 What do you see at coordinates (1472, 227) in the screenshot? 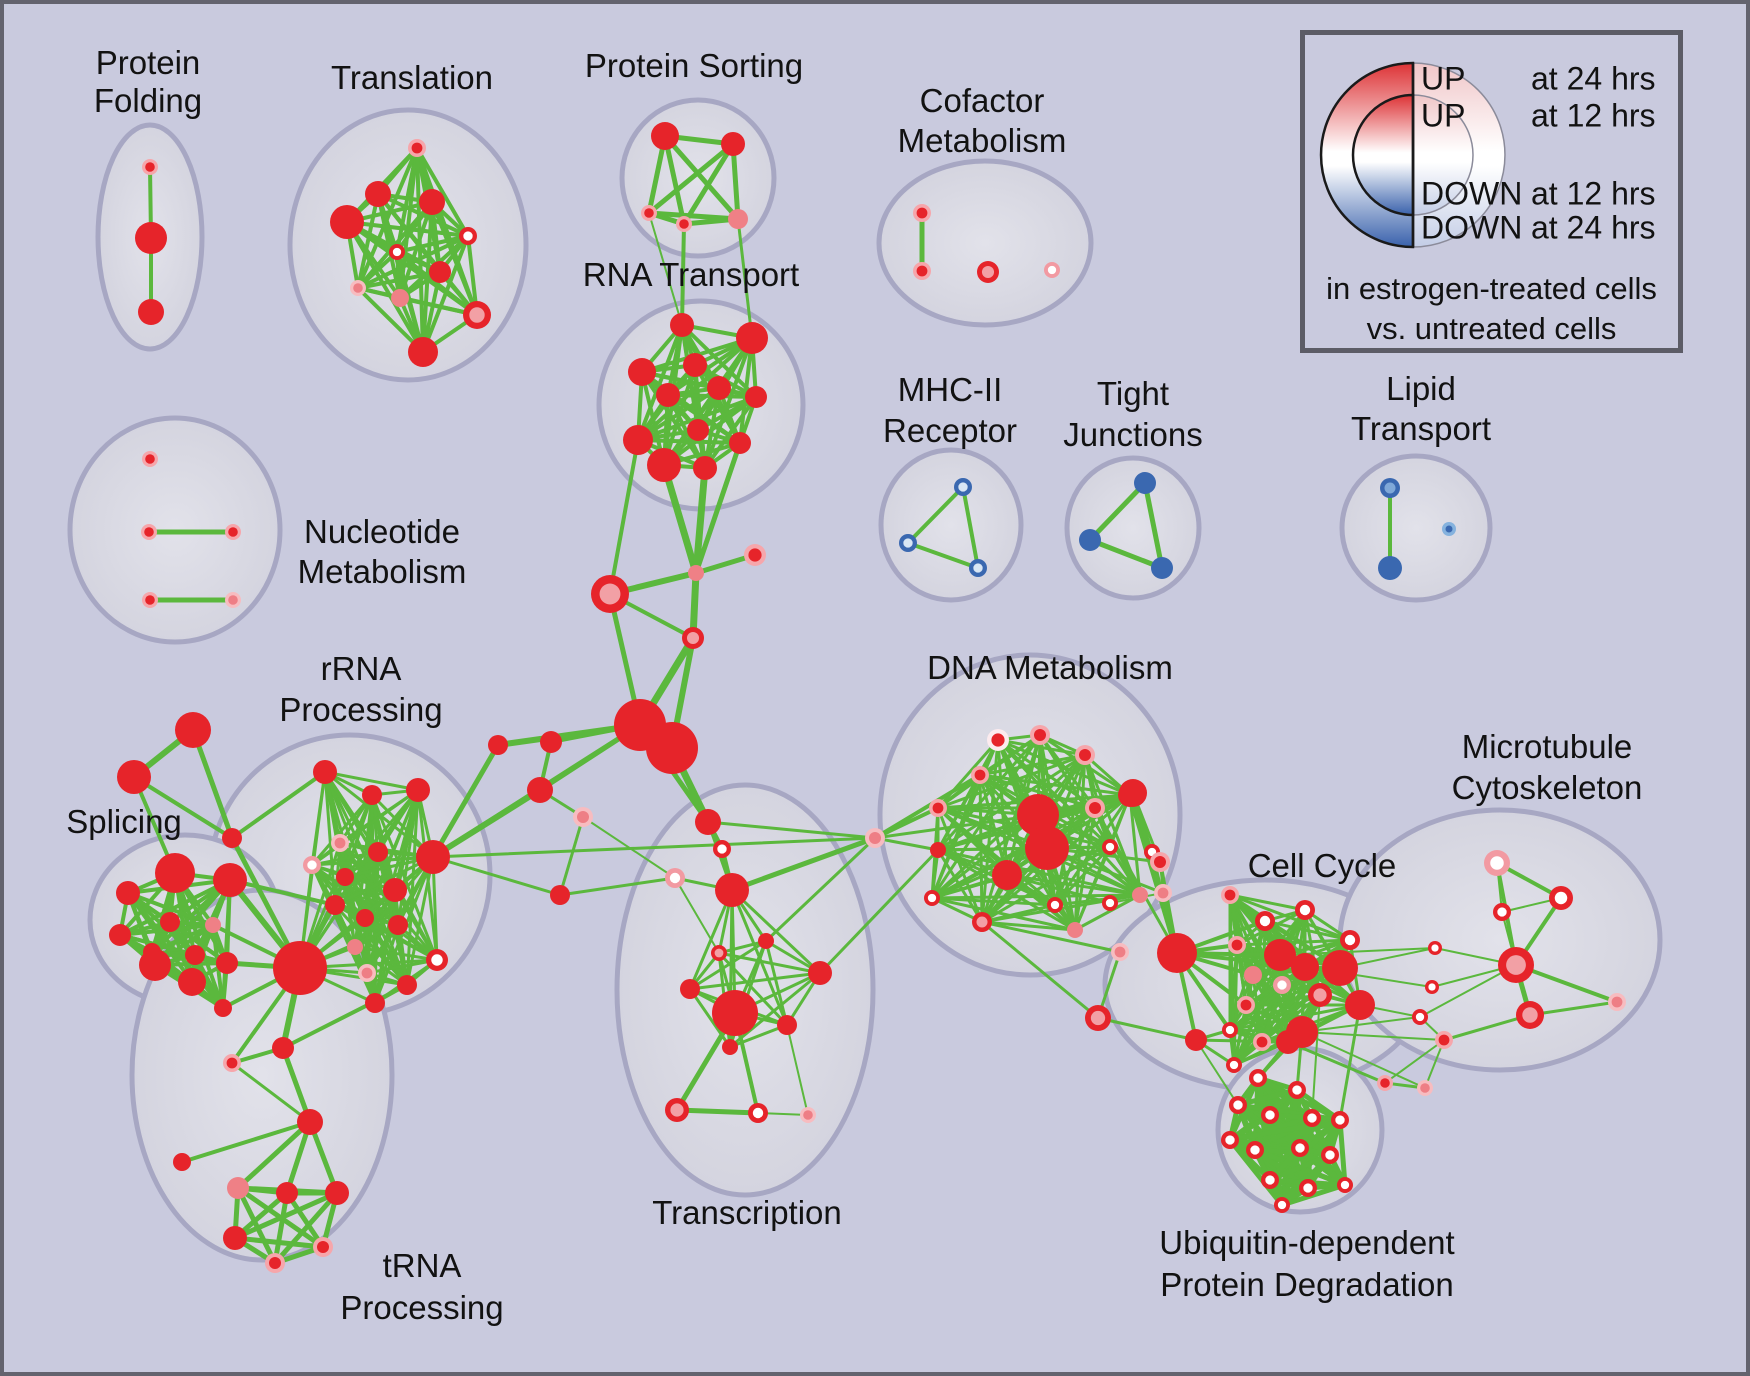
I see `legend-down-24-label: DOWN` at bounding box center [1472, 227].